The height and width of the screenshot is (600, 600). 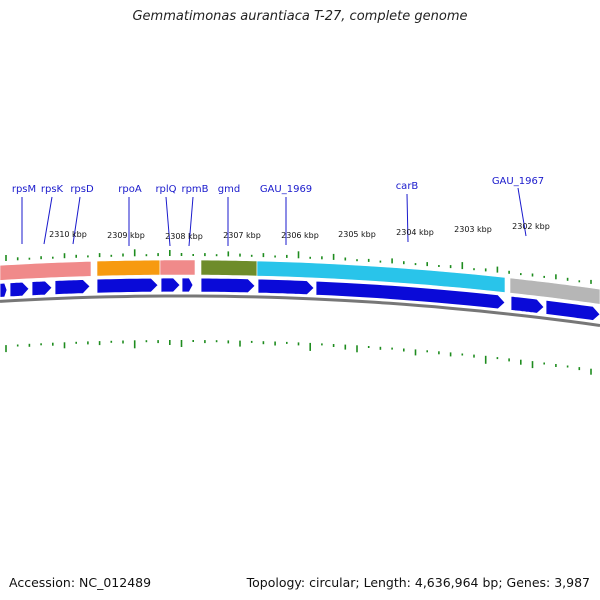 I want to click on segment-orange, so click(x=128, y=268).